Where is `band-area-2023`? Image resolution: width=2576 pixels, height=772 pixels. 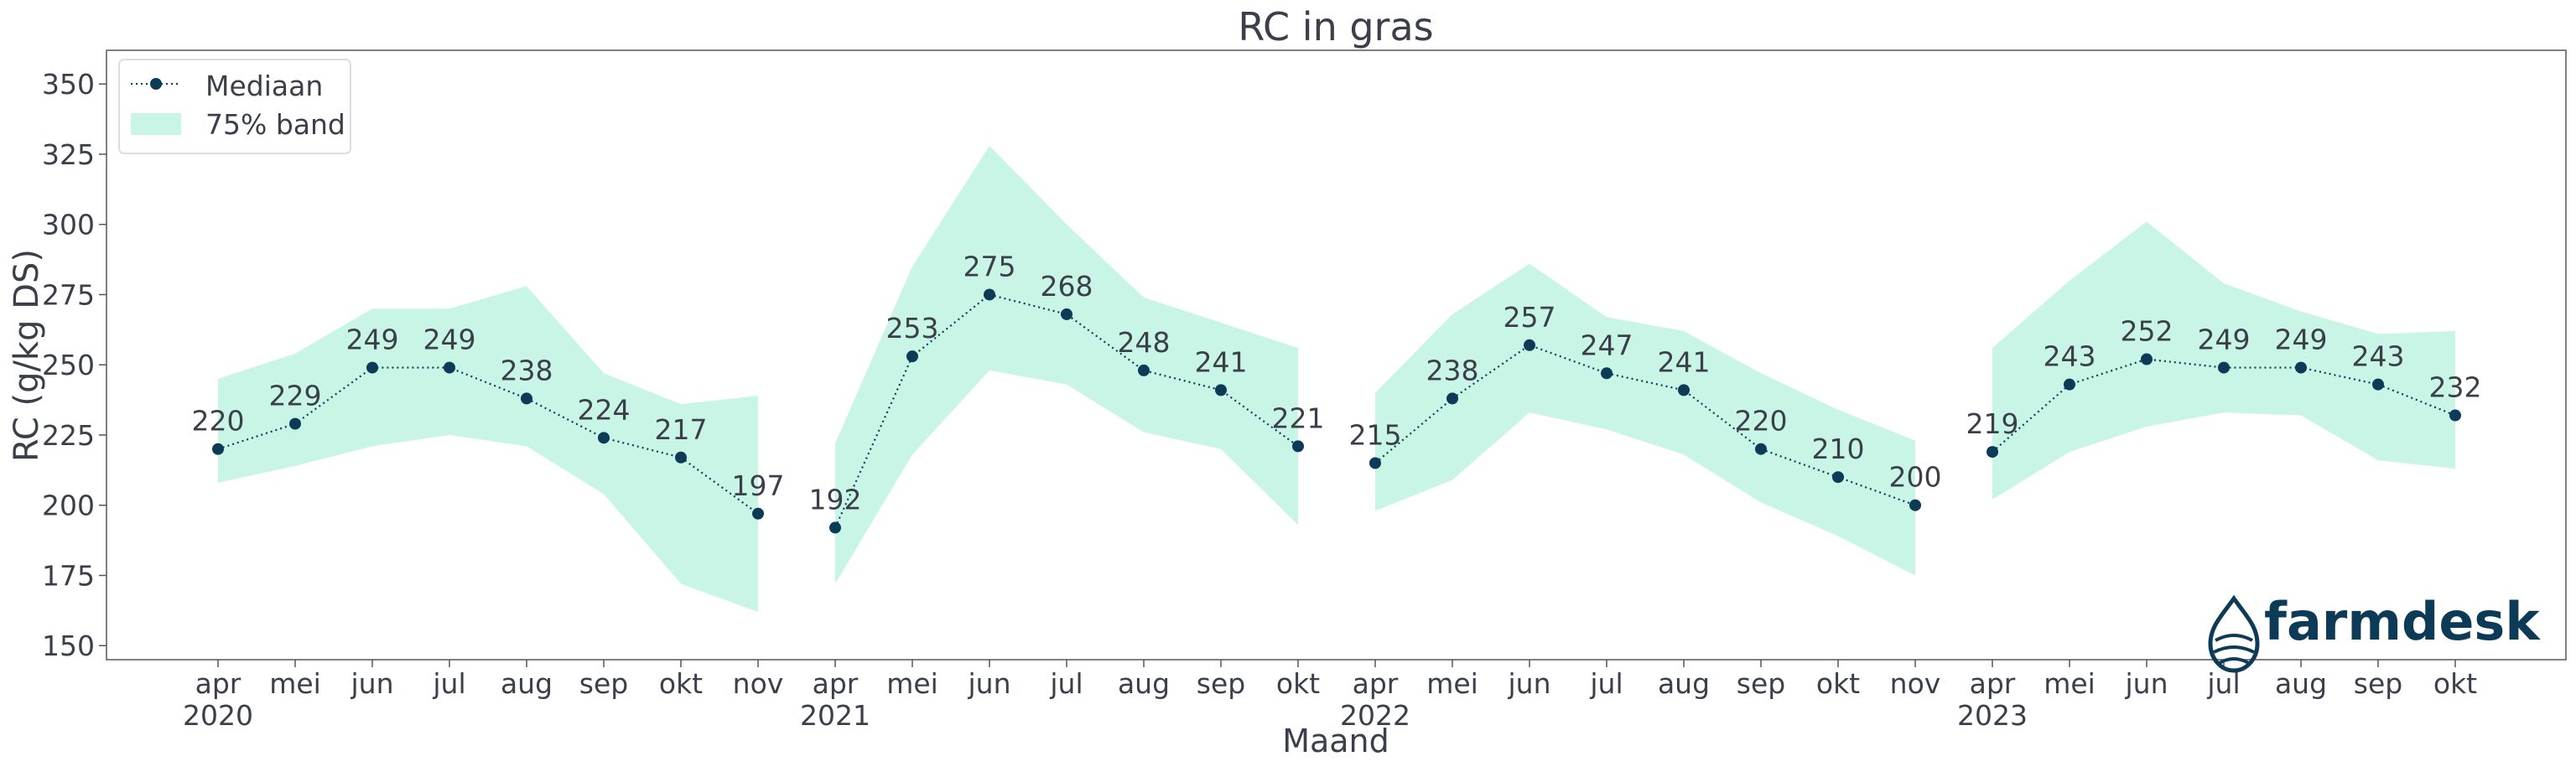 band-area-2023 is located at coordinates (2223, 361).